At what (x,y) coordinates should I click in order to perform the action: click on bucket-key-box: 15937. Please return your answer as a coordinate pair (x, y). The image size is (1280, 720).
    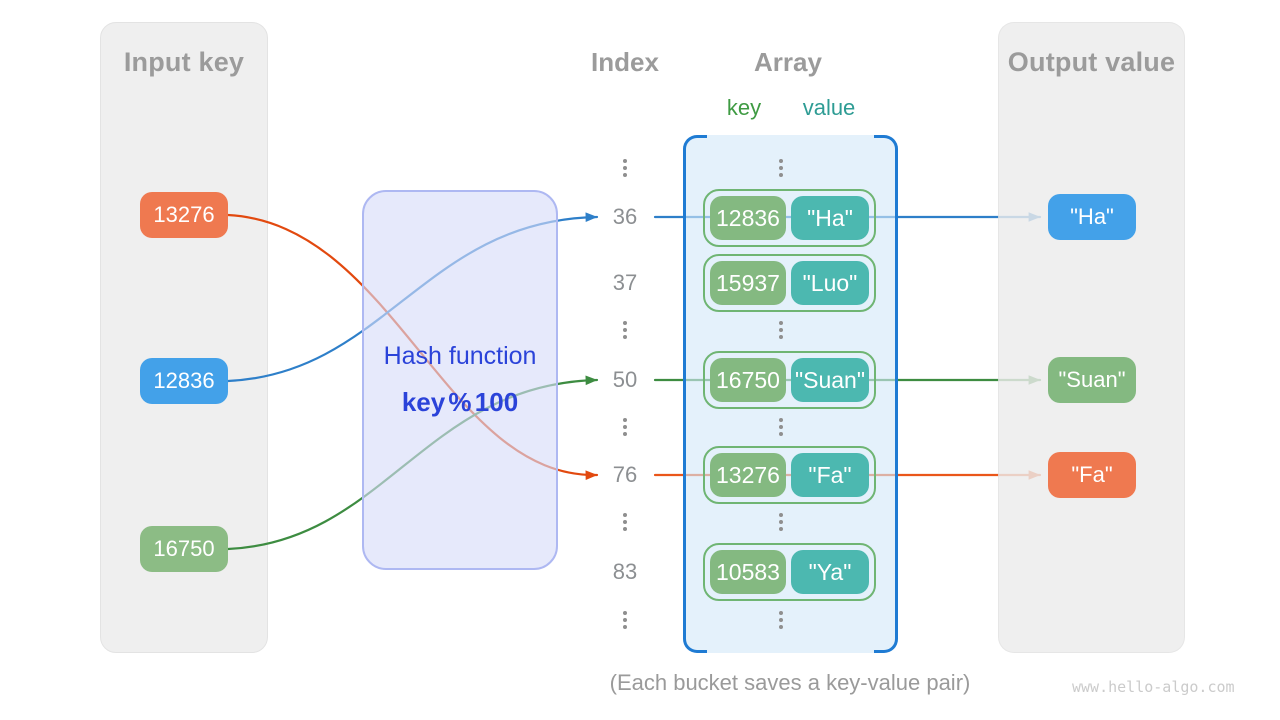
    Looking at the image, I should click on (748, 283).